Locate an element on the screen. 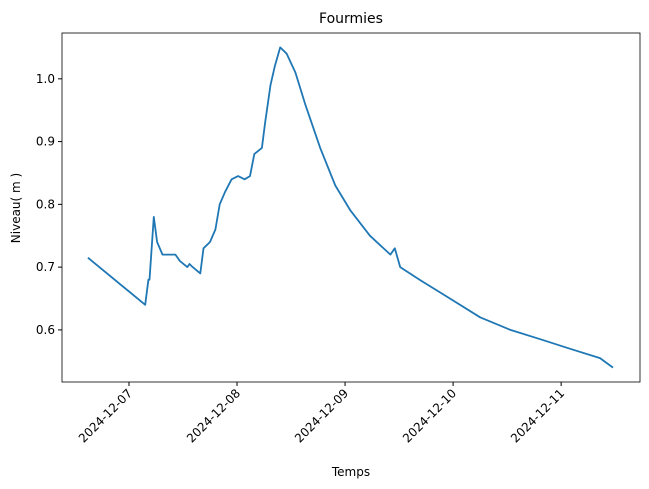 The image size is (649, 489). x-tick-label: 2024-12-09 is located at coordinates (321, 415).